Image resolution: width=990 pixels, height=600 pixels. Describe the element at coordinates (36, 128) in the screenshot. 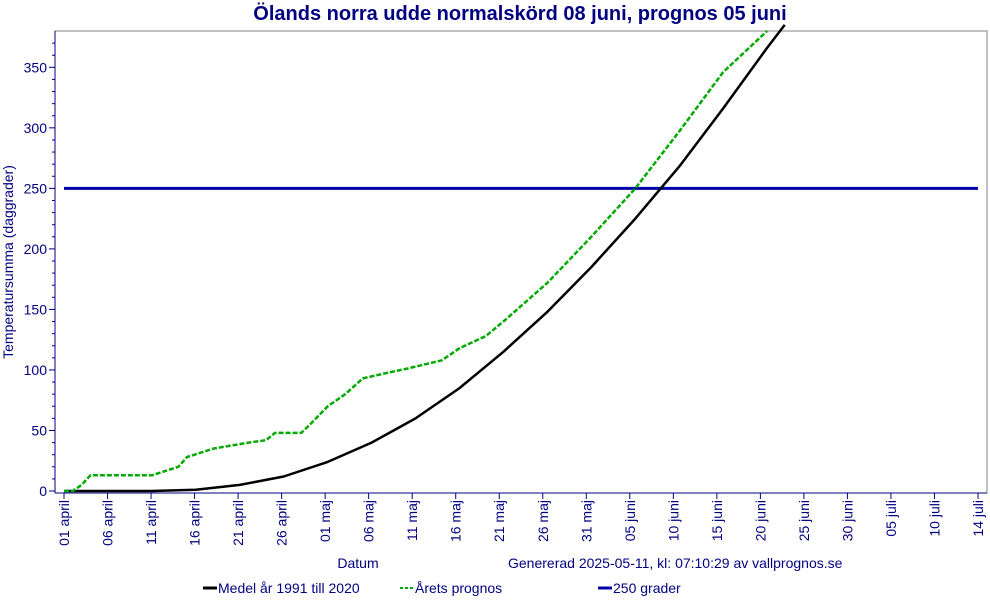

I see `y-tick-label: 300` at that location.